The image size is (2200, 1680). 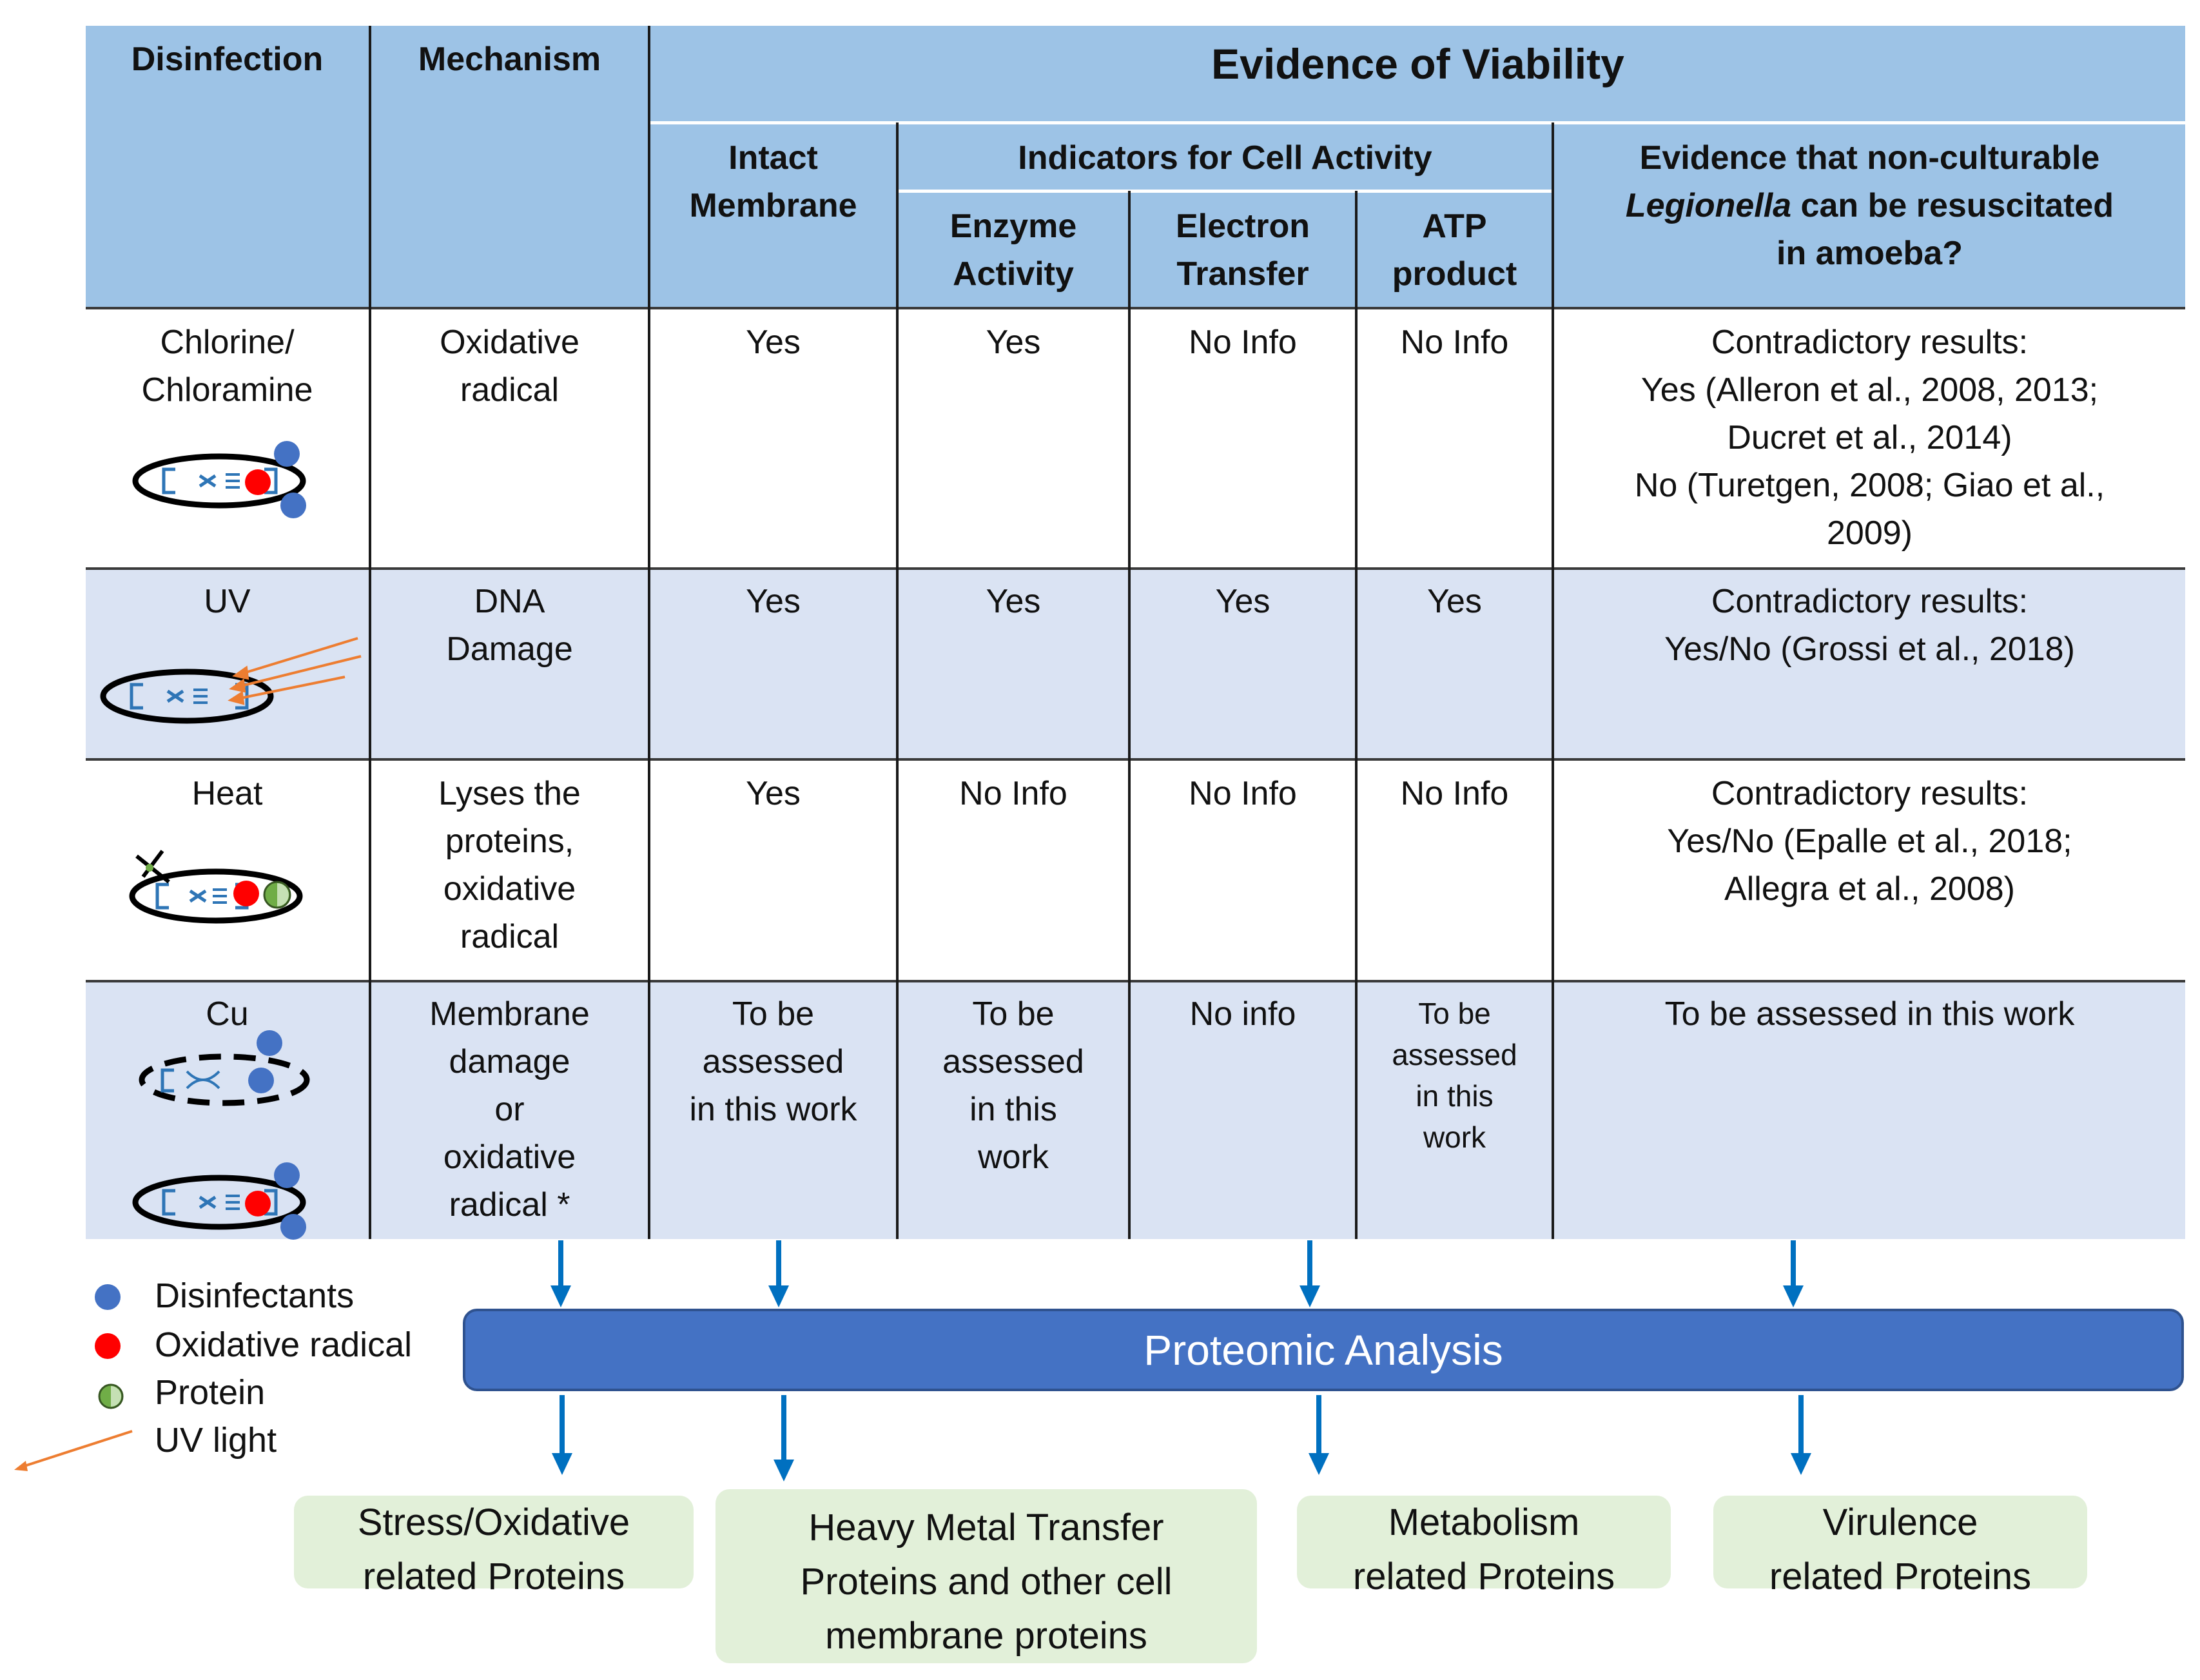 I want to click on row1-atp: No Info, so click(x=1454, y=342).